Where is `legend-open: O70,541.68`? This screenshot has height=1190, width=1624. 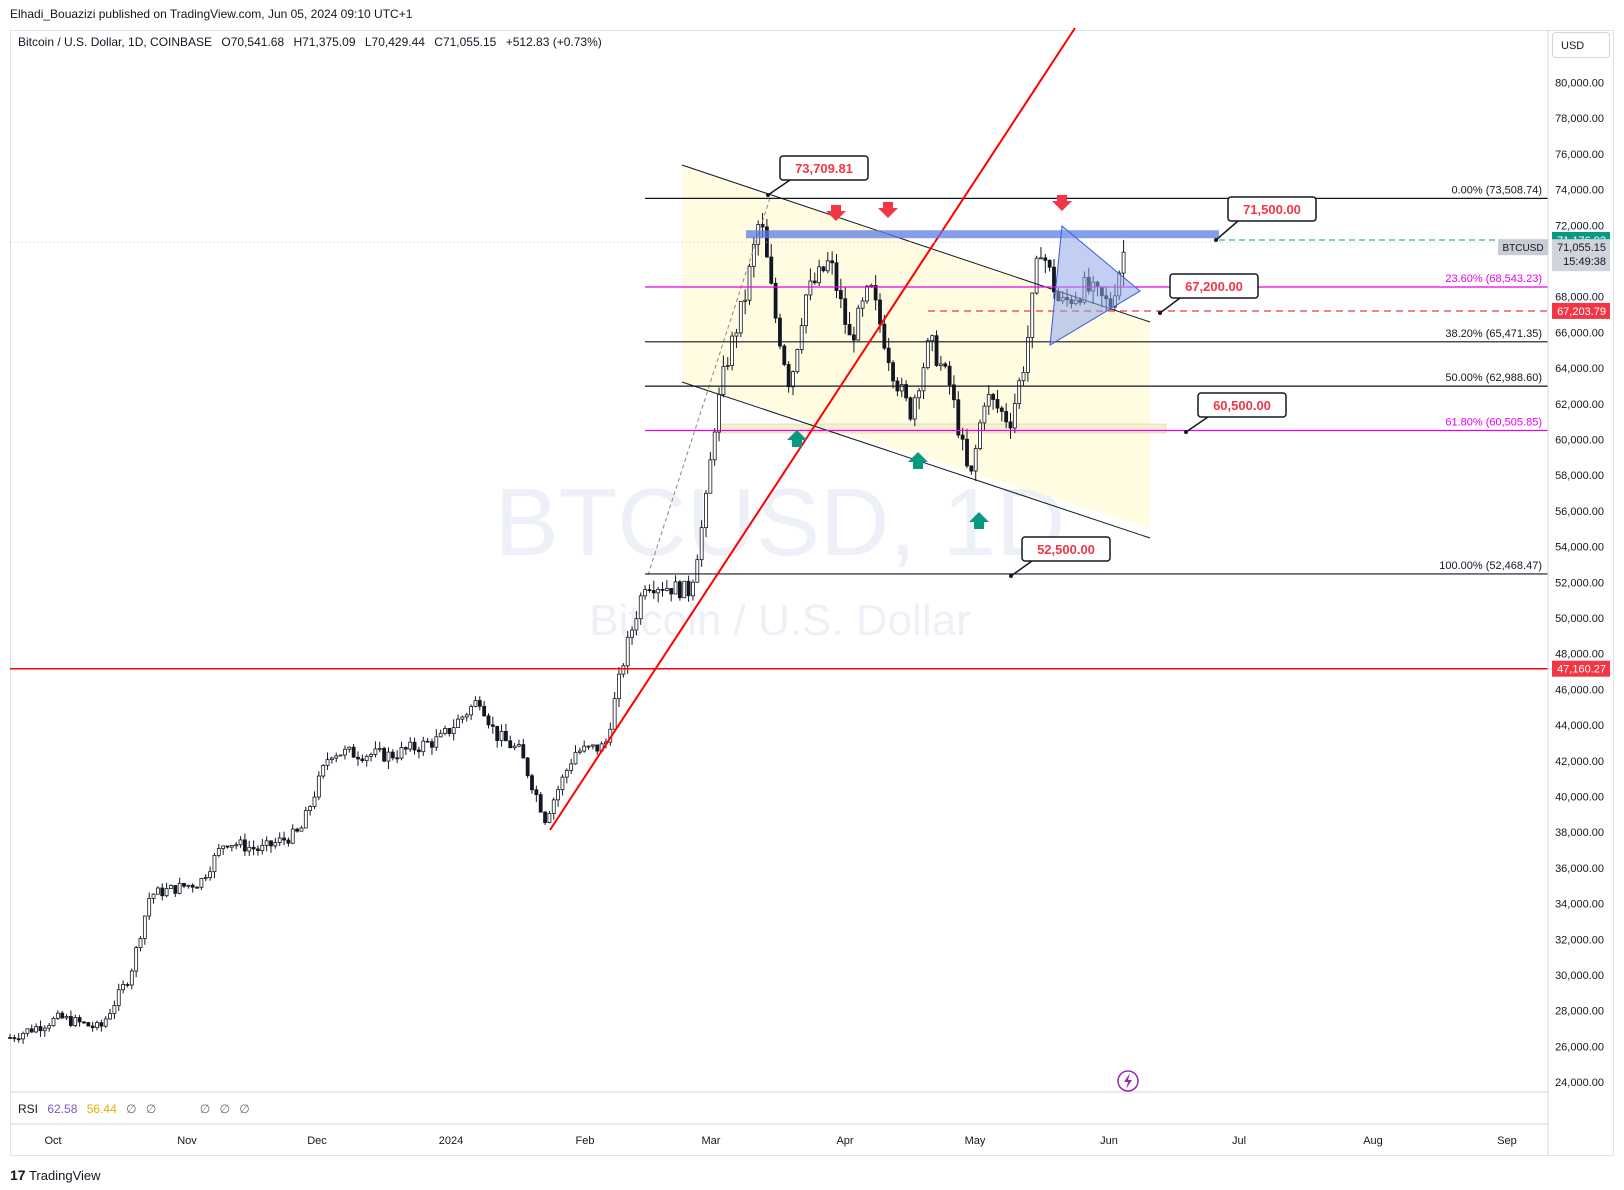
legend-open: O70,541.68 is located at coordinates (253, 42).